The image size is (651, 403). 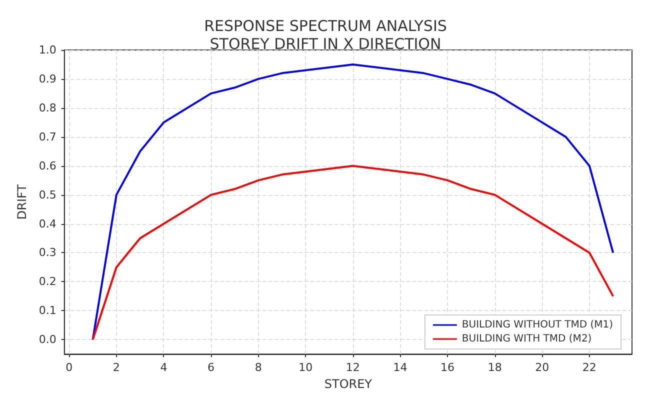 What do you see at coordinates (447, 367) in the screenshot?
I see `x-tick-label: 16` at bounding box center [447, 367].